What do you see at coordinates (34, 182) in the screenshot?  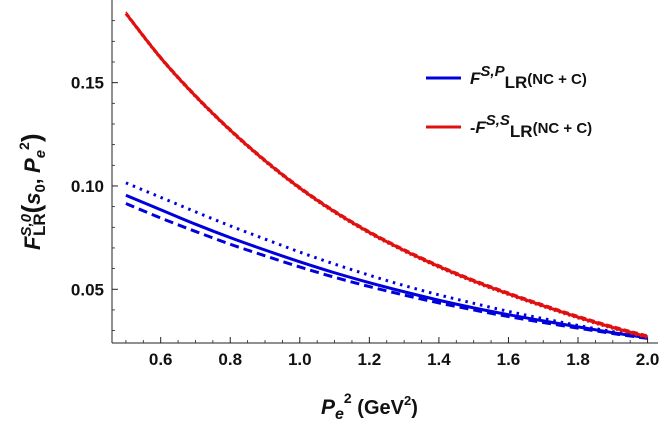 I see `y-label-comma: ,` at bounding box center [34, 182].